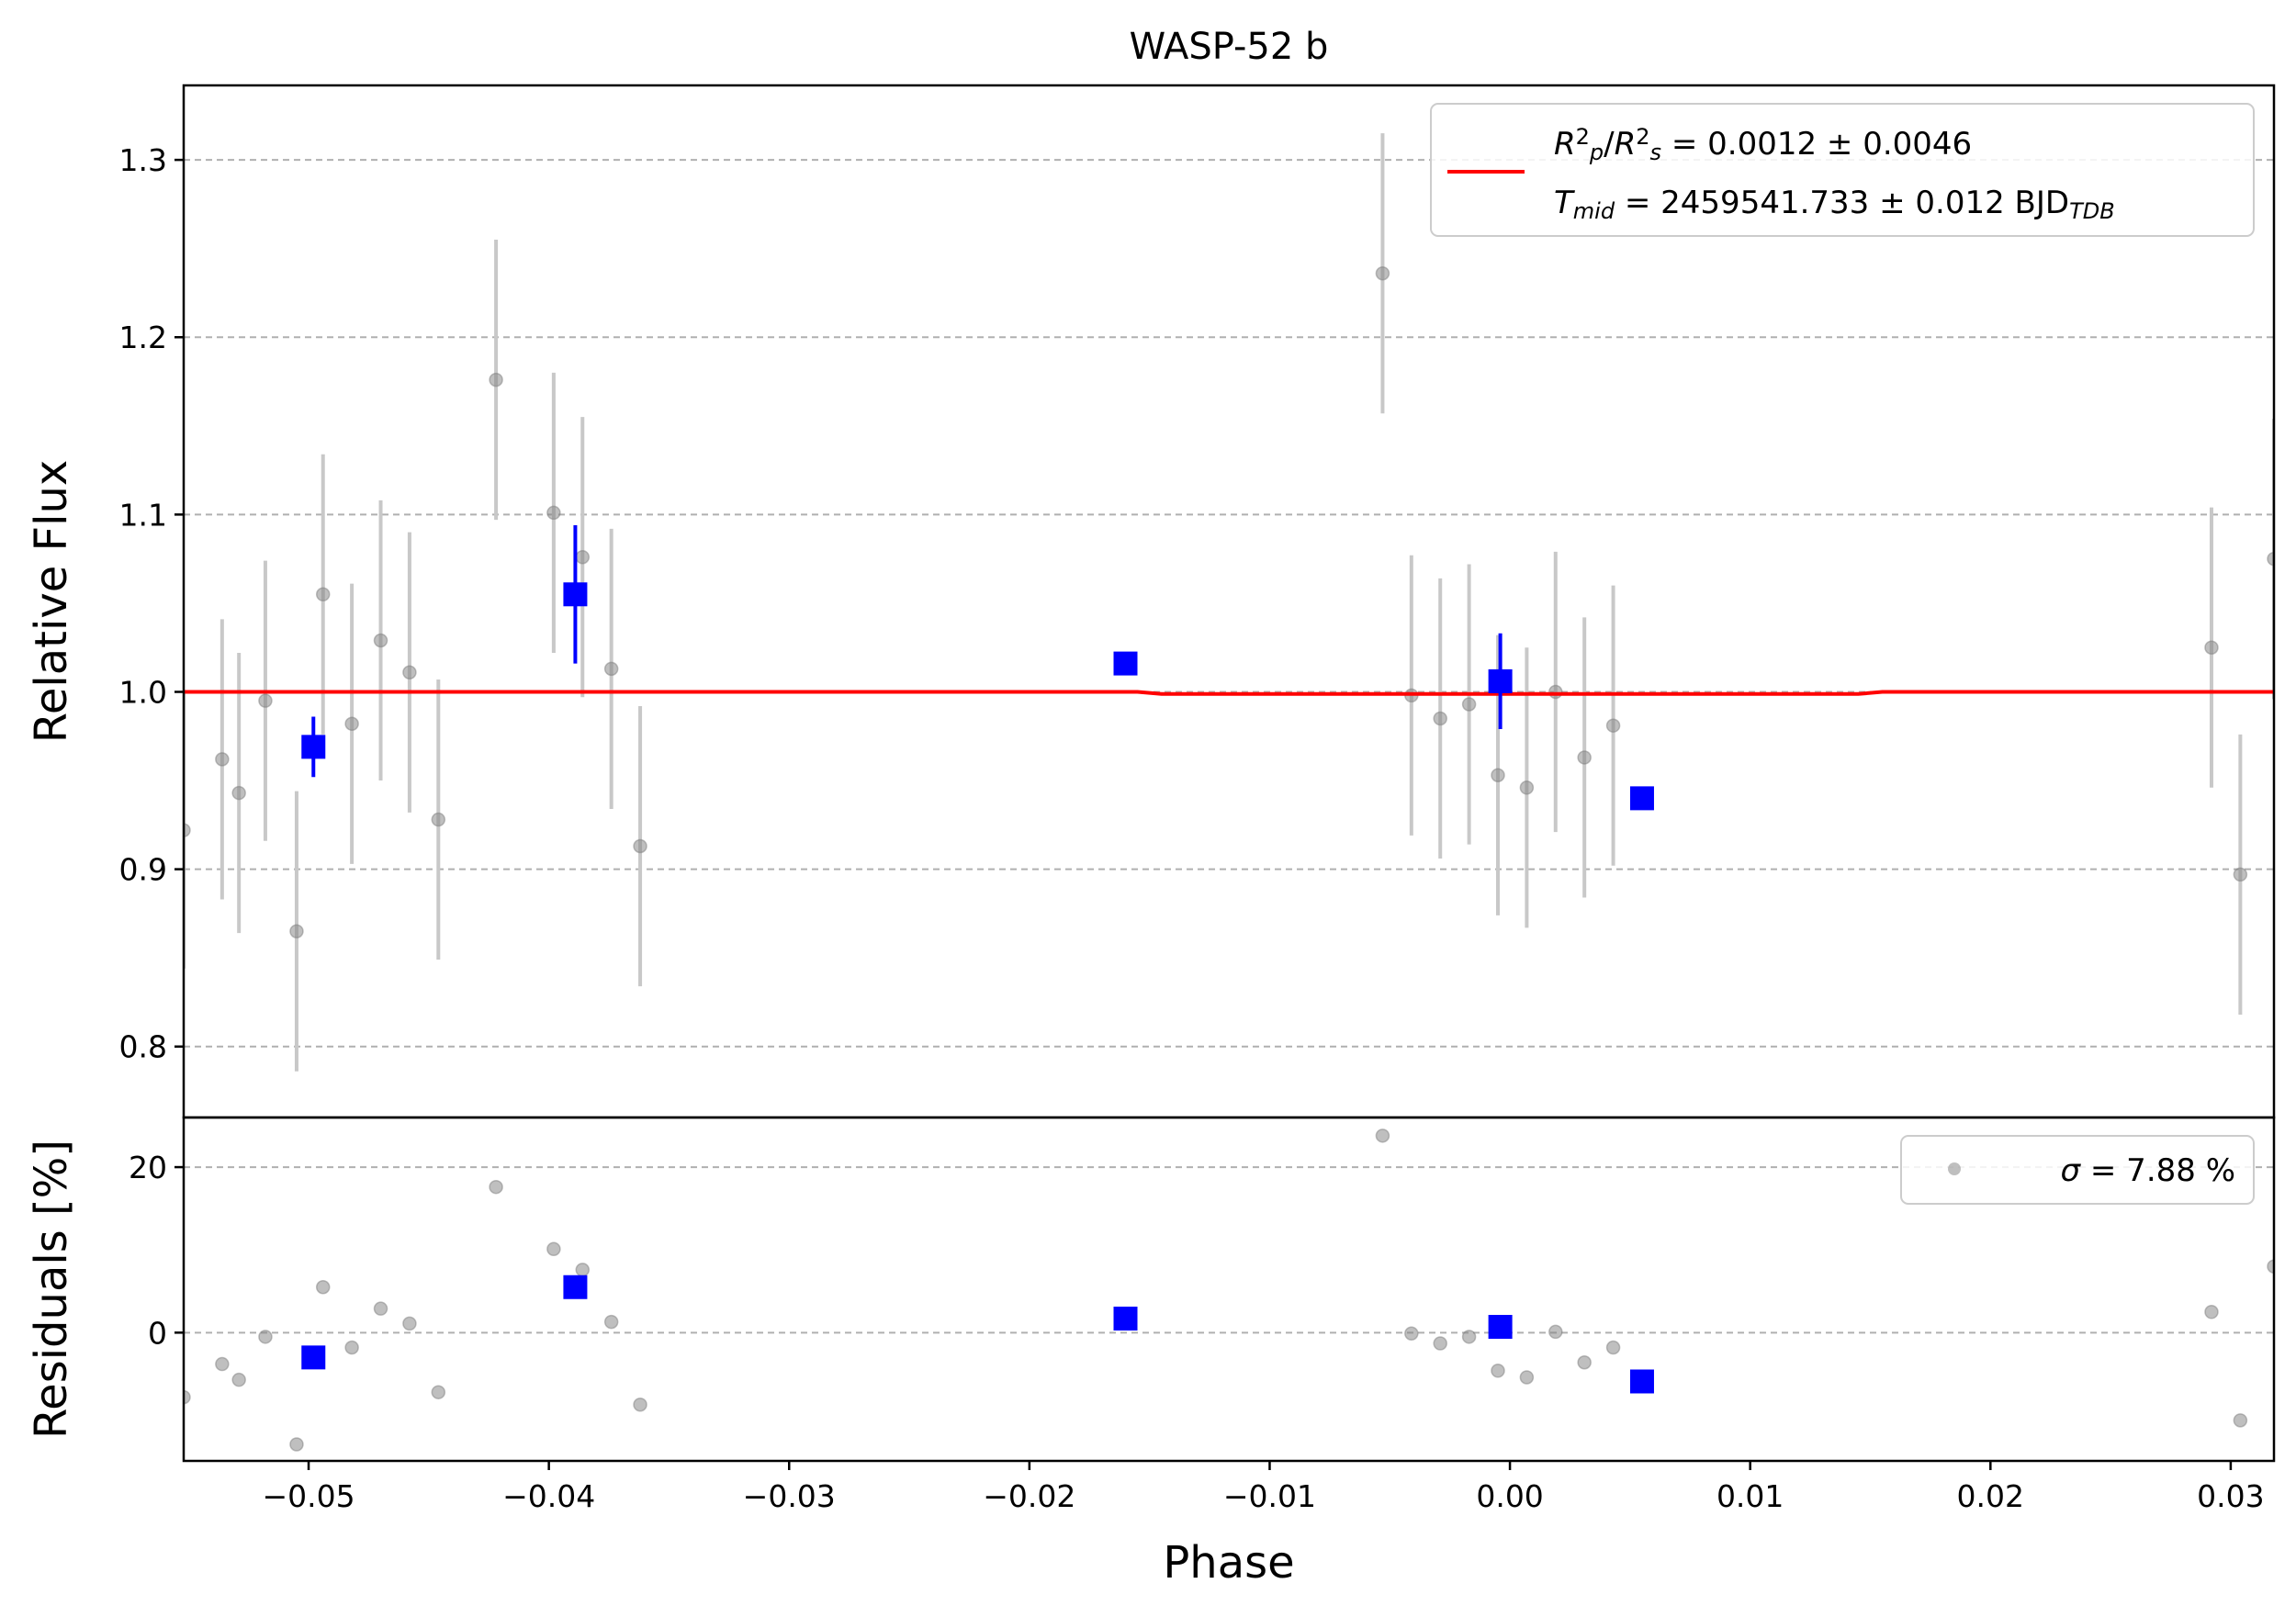 The height and width of the screenshot is (1617, 2296). I want to click on x-tick-label: 0.00, so click(1509, 1496).